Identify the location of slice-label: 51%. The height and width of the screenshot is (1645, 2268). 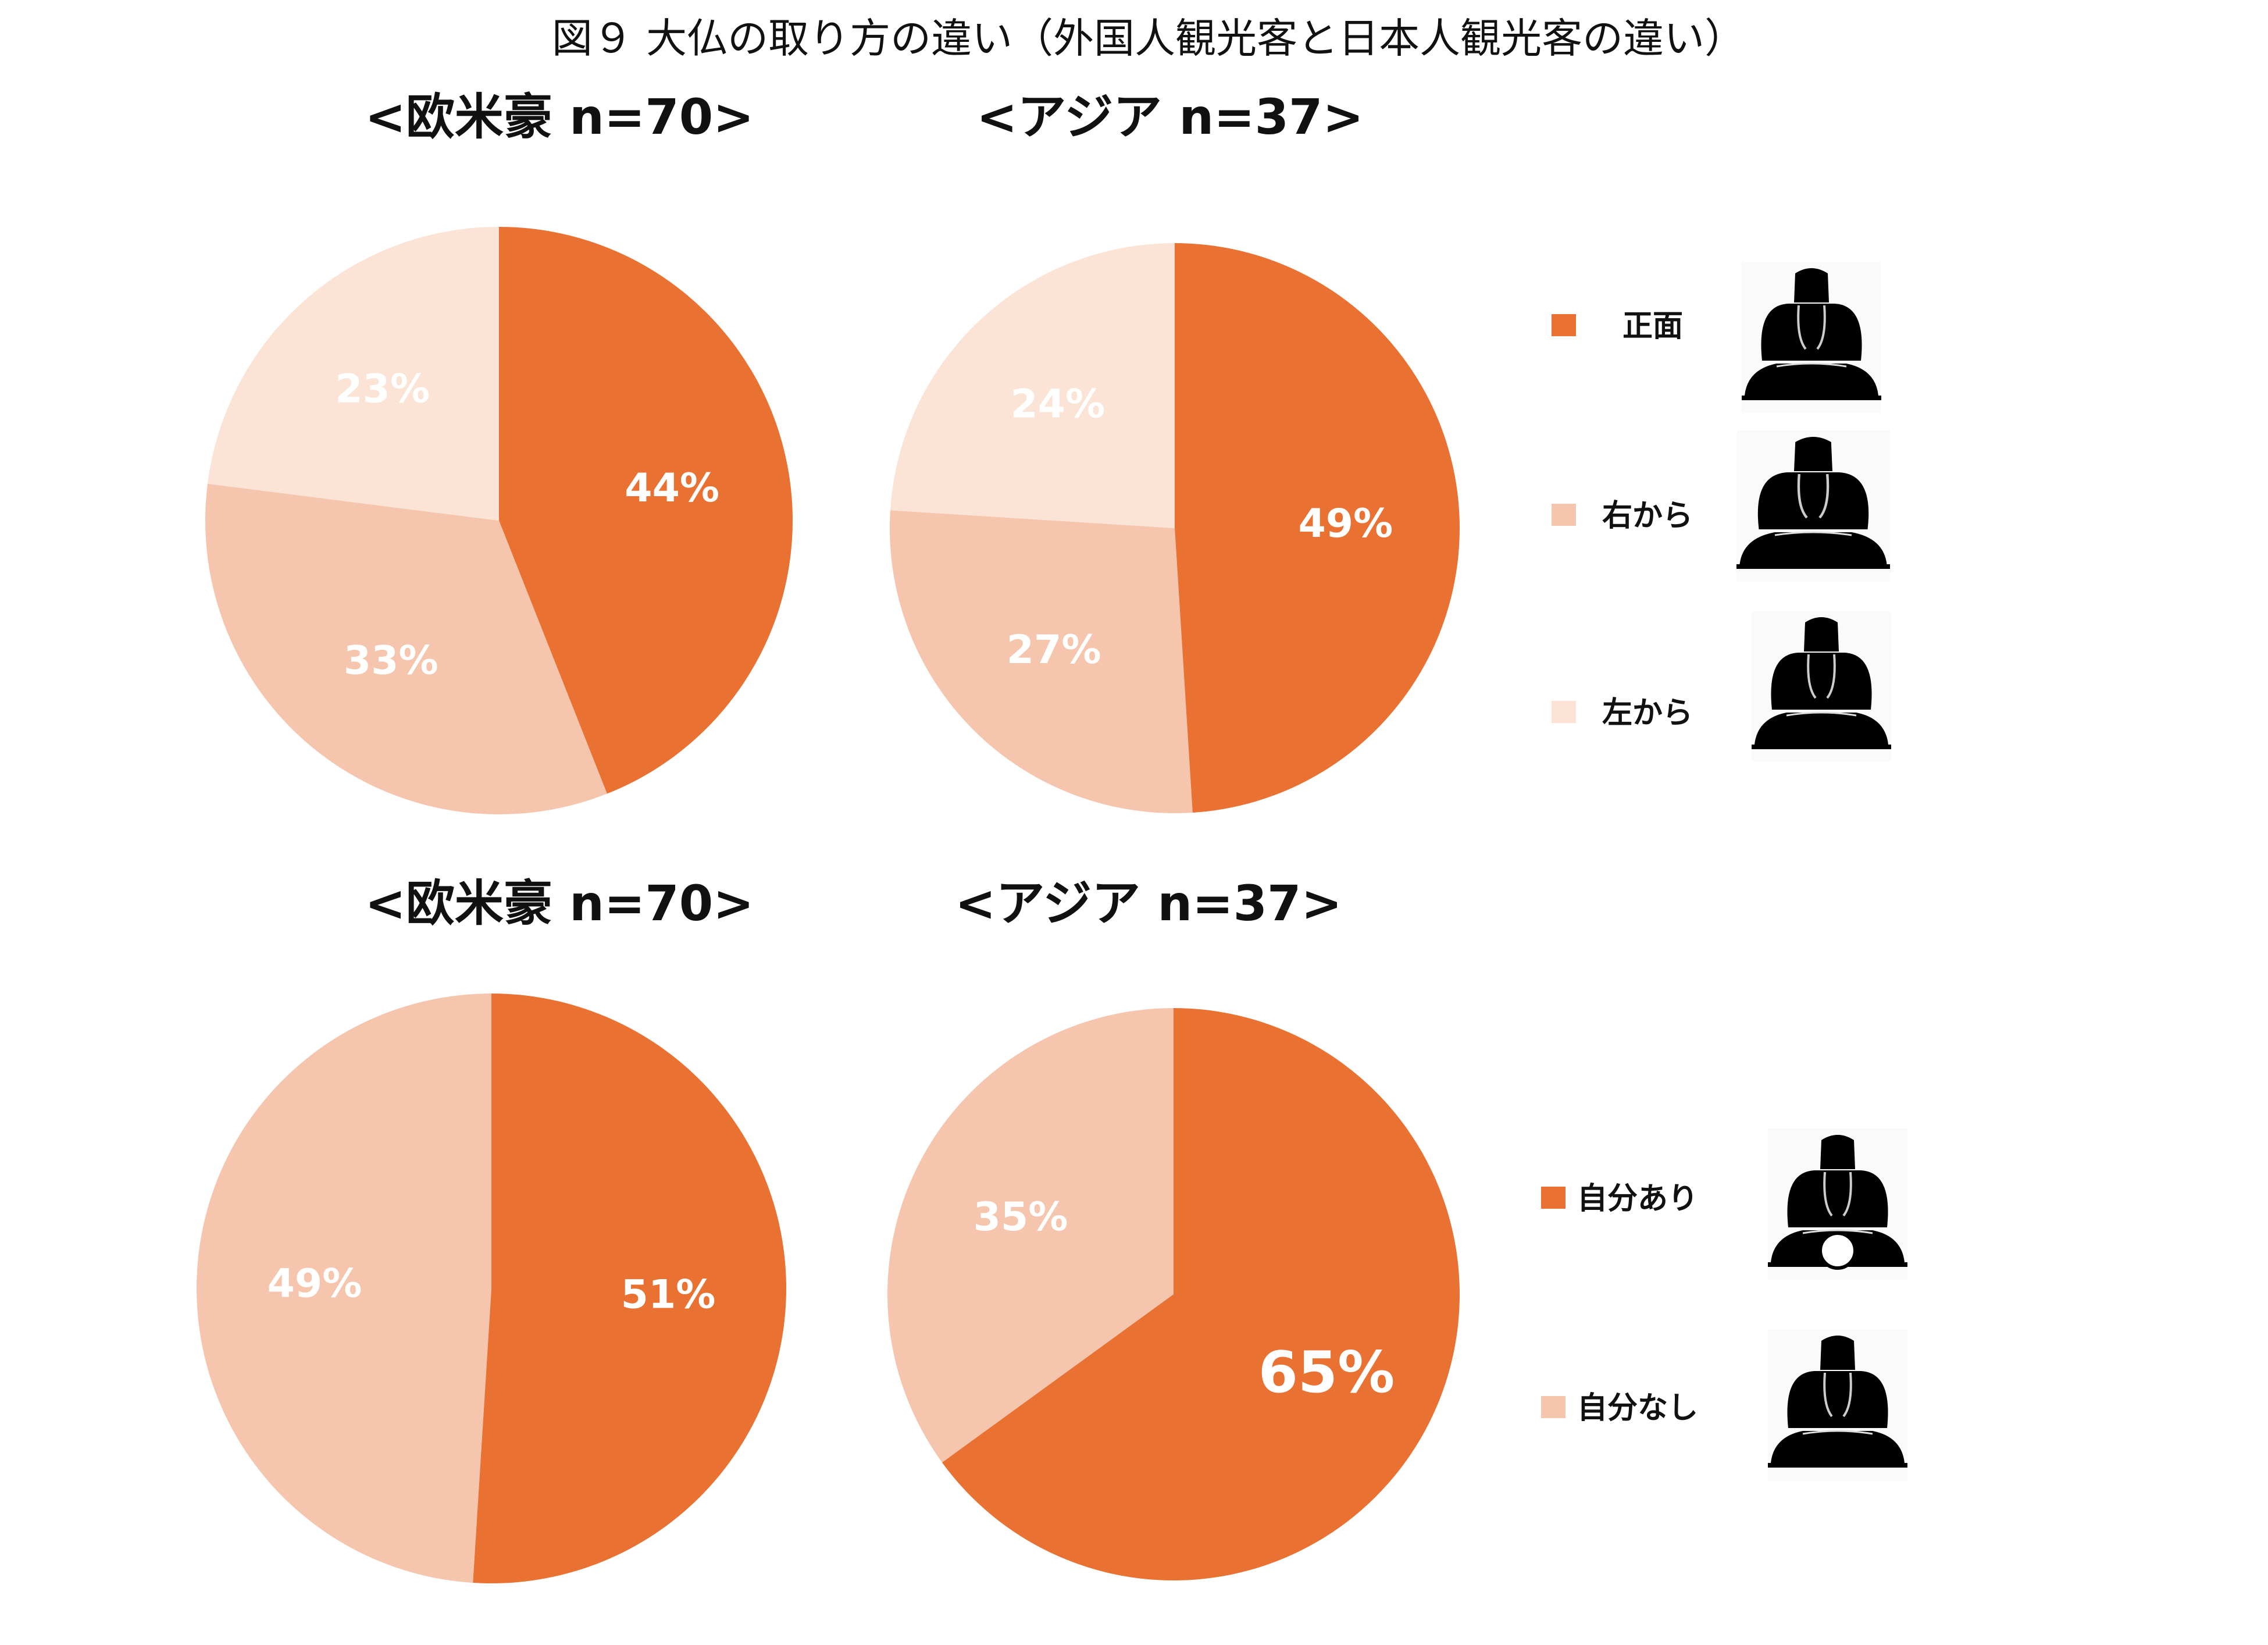
(668, 1295).